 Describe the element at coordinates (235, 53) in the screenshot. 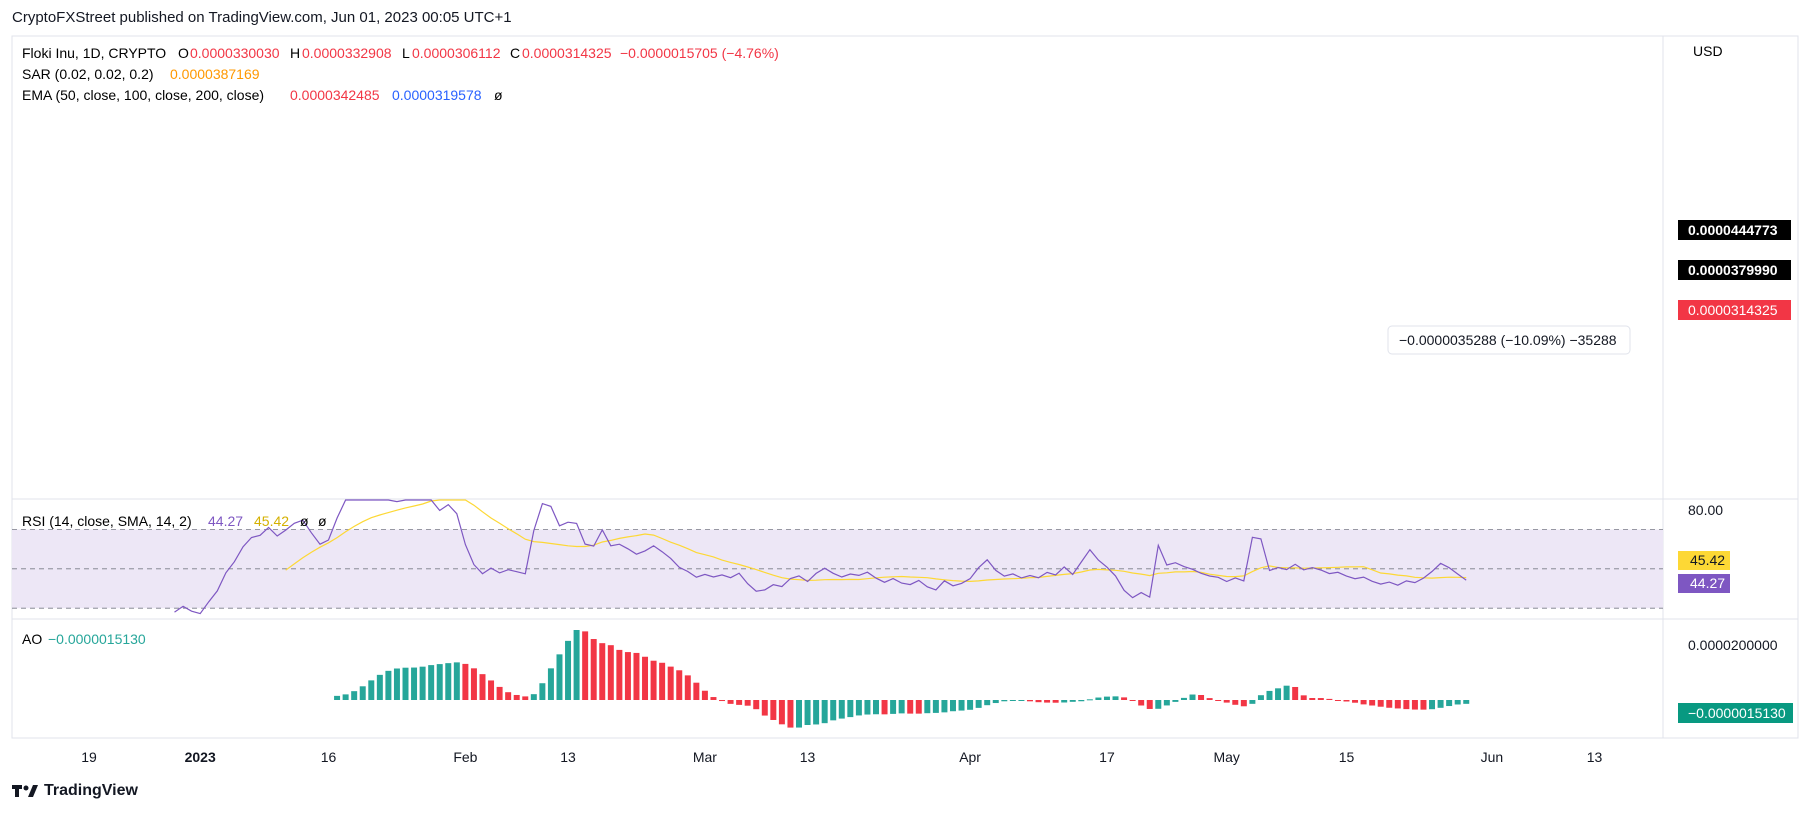

I see `legend-open: 0.0000330030` at that location.